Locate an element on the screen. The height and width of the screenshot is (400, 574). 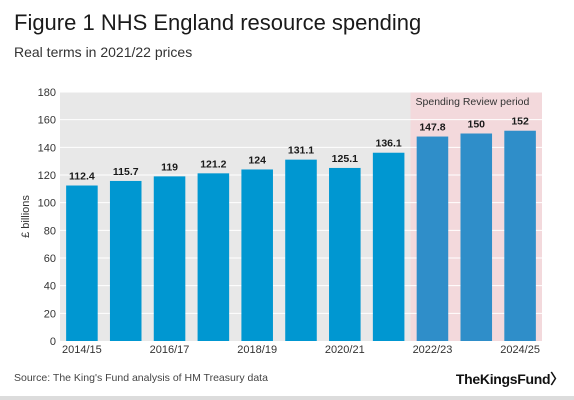
y-axis-label: £ billions is located at coordinates (26, 216).